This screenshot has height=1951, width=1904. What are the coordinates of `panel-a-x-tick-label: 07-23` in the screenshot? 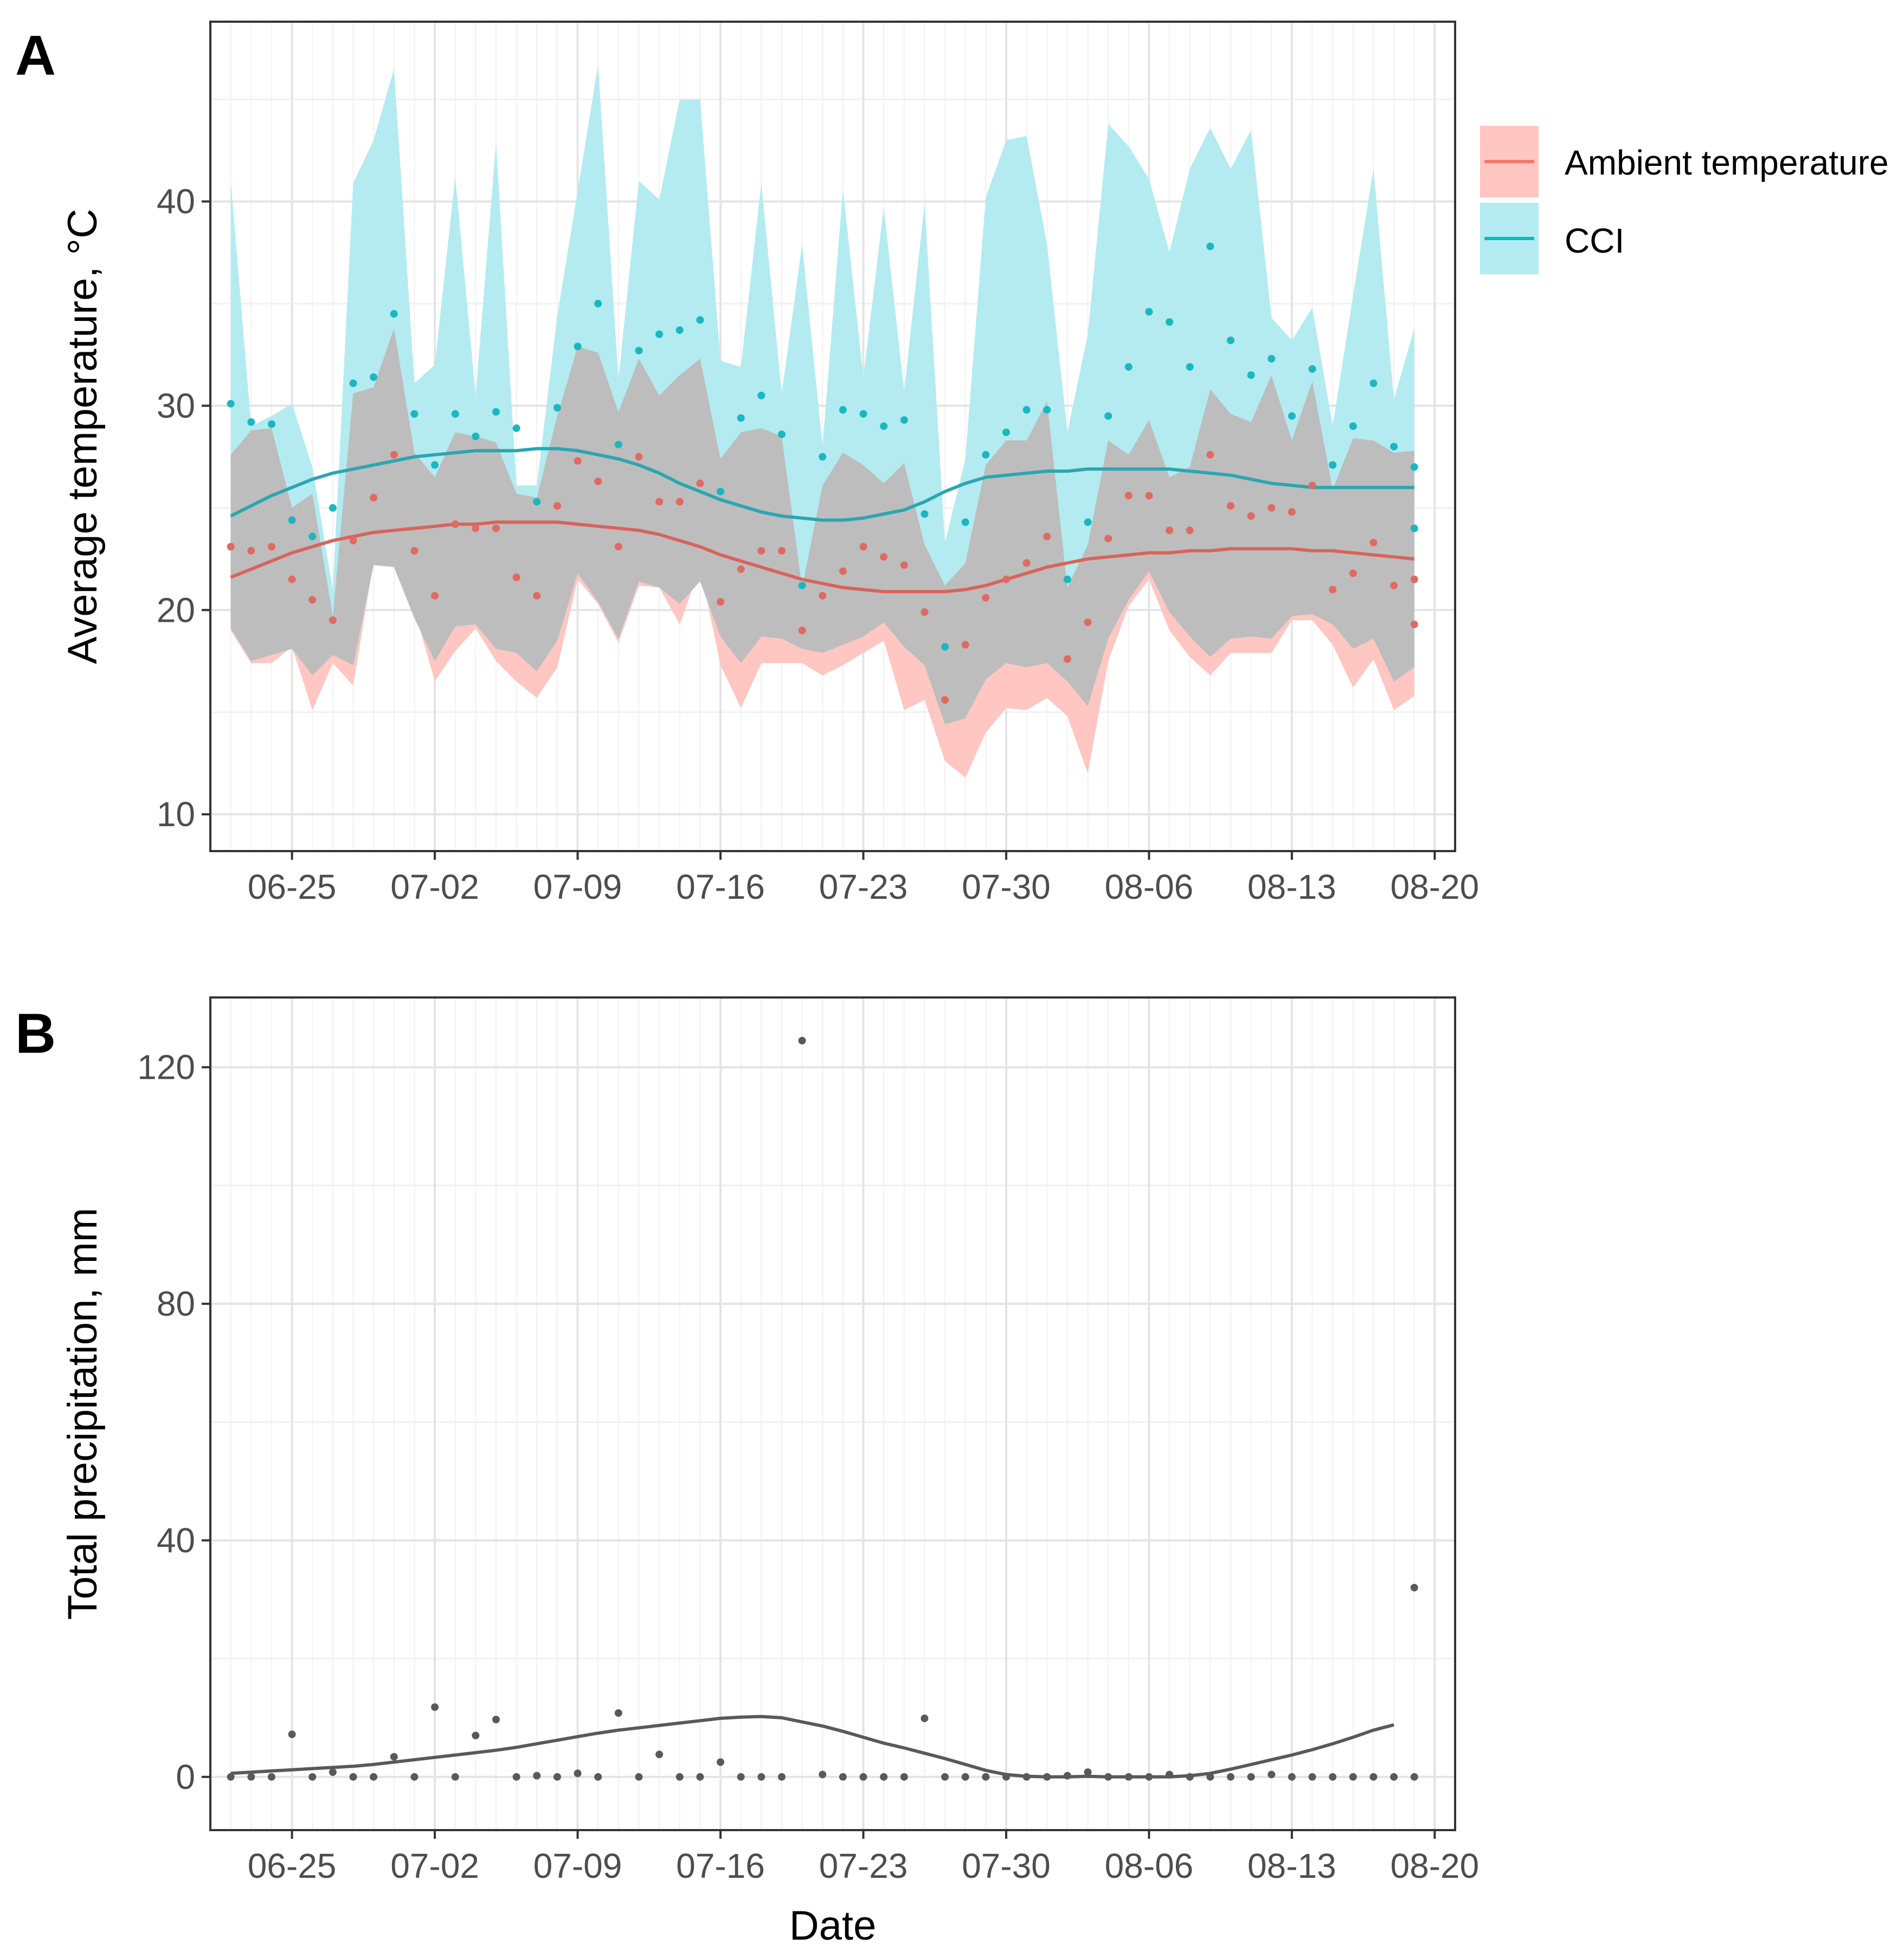 It's located at (863, 887).